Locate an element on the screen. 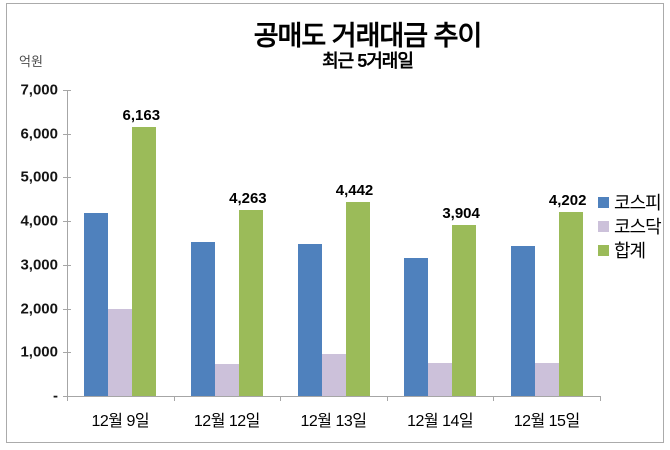  data-label-total: 6,163 is located at coordinates (141, 115).